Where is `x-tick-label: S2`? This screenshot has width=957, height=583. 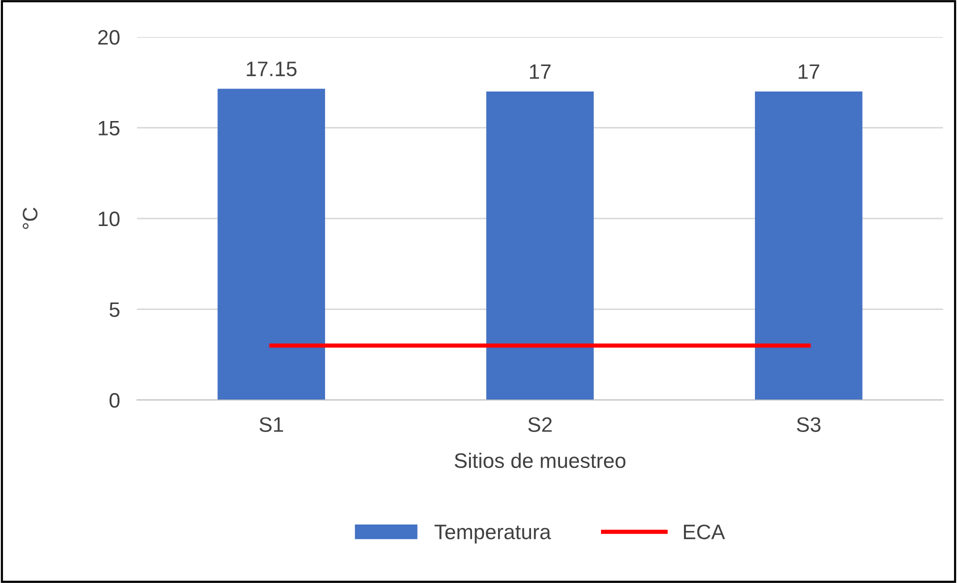 x-tick-label: S2 is located at coordinates (540, 424).